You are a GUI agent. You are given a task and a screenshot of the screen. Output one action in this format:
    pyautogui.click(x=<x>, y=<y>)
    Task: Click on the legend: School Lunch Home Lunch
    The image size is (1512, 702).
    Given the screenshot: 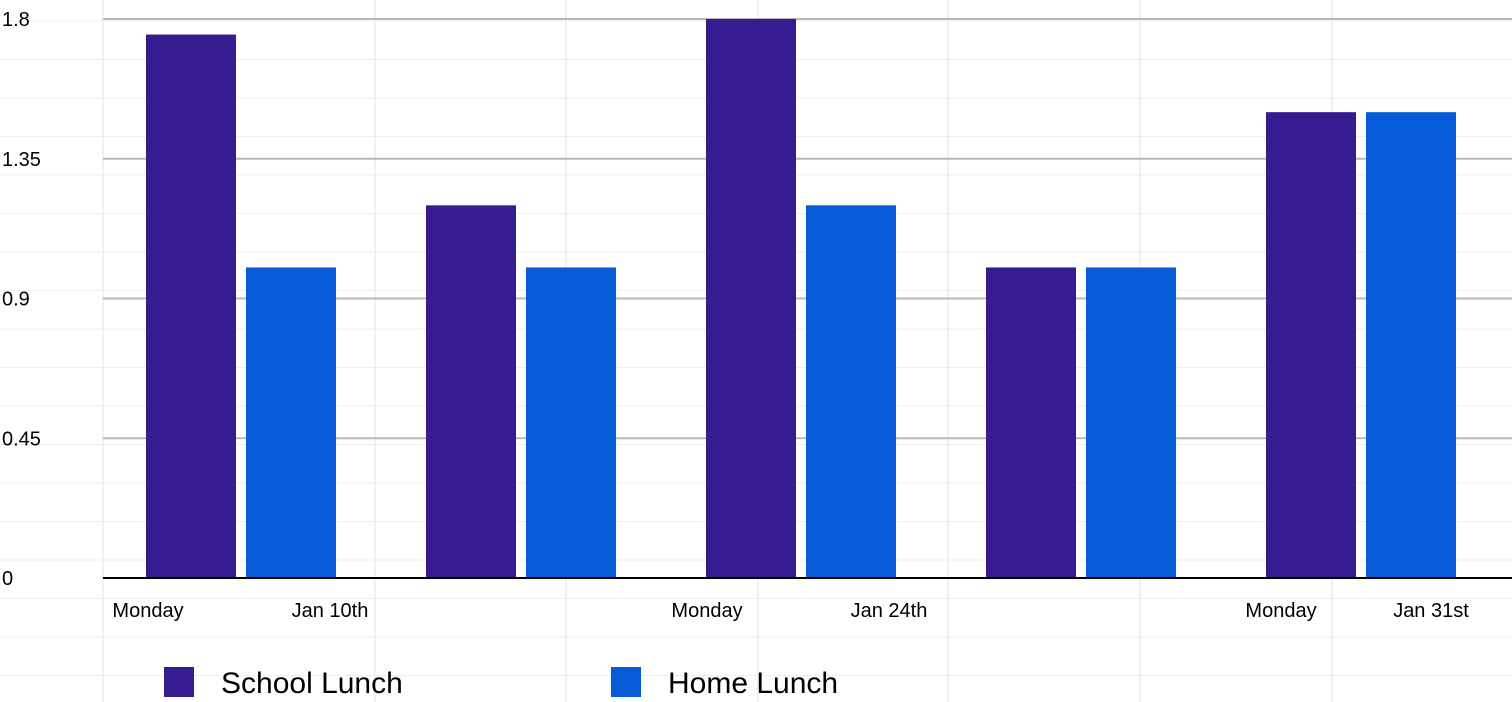 What is the action you would take?
    pyautogui.click(x=501, y=683)
    